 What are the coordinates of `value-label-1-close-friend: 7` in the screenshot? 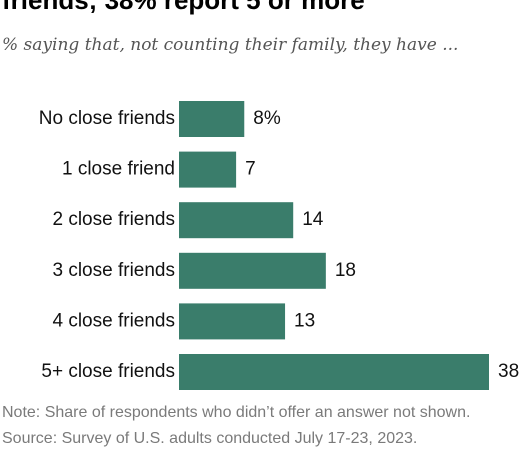 It's located at (250, 169).